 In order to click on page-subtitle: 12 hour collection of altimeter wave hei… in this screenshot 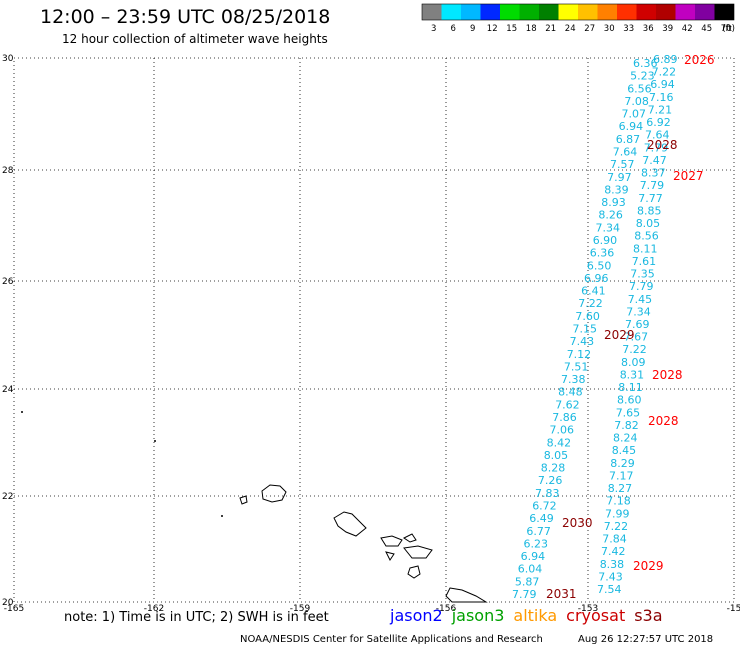, I will do `click(195, 39)`.